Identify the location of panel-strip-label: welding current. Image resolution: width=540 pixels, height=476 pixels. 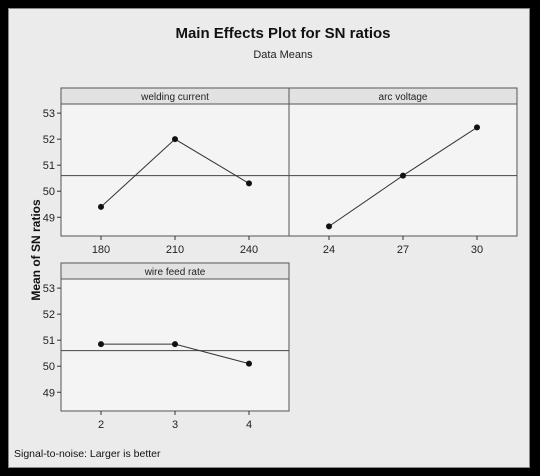
(174, 97).